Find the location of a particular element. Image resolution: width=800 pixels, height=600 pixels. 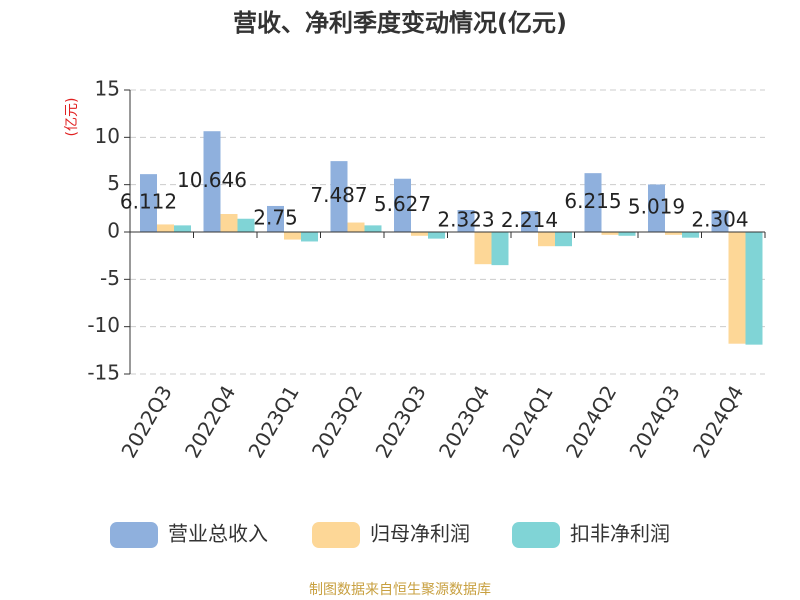

x-tick-label: 2023Q1 is located at coordinates (273, 421).